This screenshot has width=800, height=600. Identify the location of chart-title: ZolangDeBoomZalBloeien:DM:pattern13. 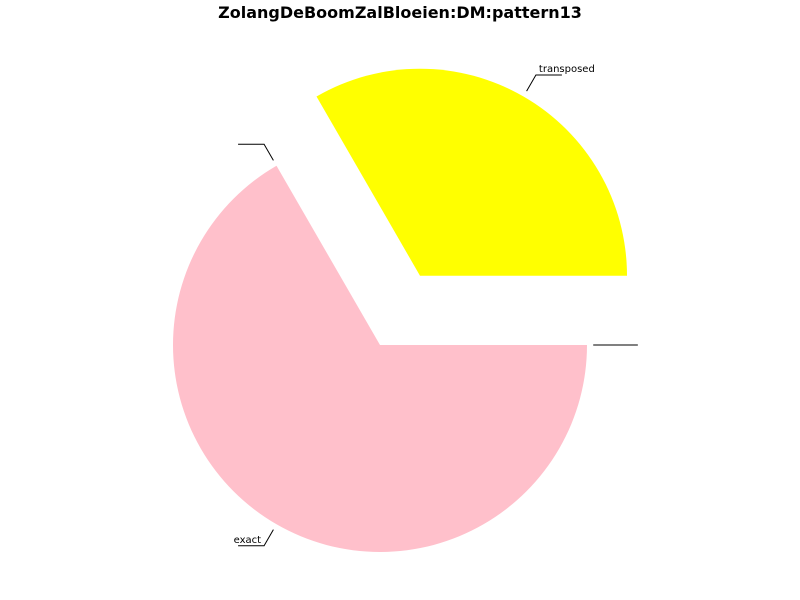
(400, 12).